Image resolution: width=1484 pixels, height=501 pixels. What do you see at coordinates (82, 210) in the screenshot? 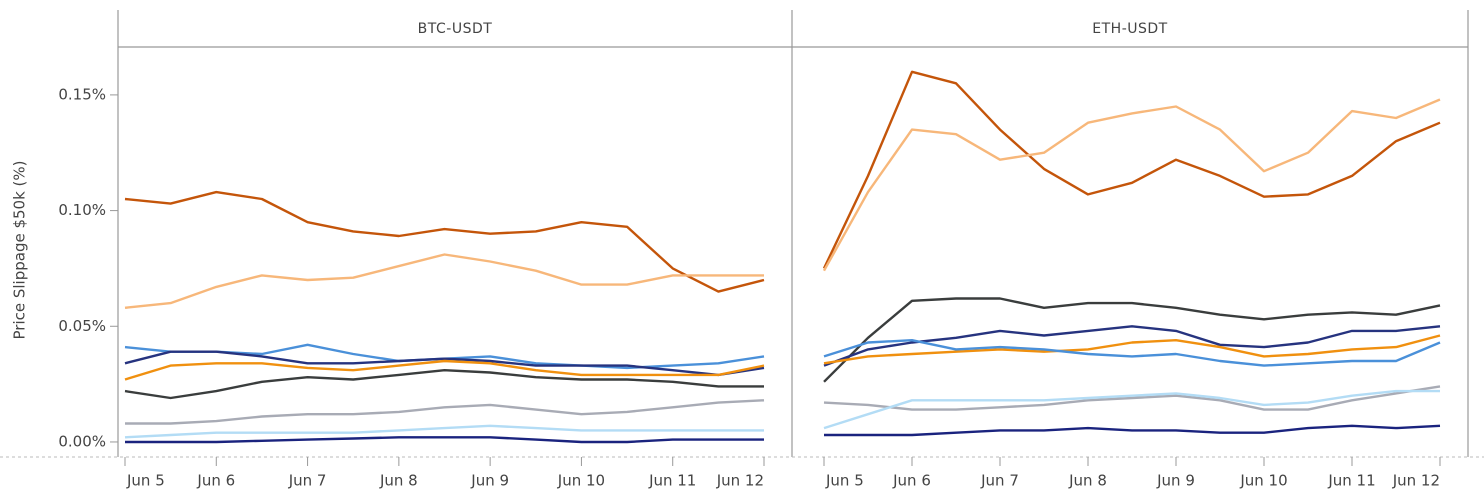
I see `y-tick-label: 0.10%` at bounding box center [82, 210].